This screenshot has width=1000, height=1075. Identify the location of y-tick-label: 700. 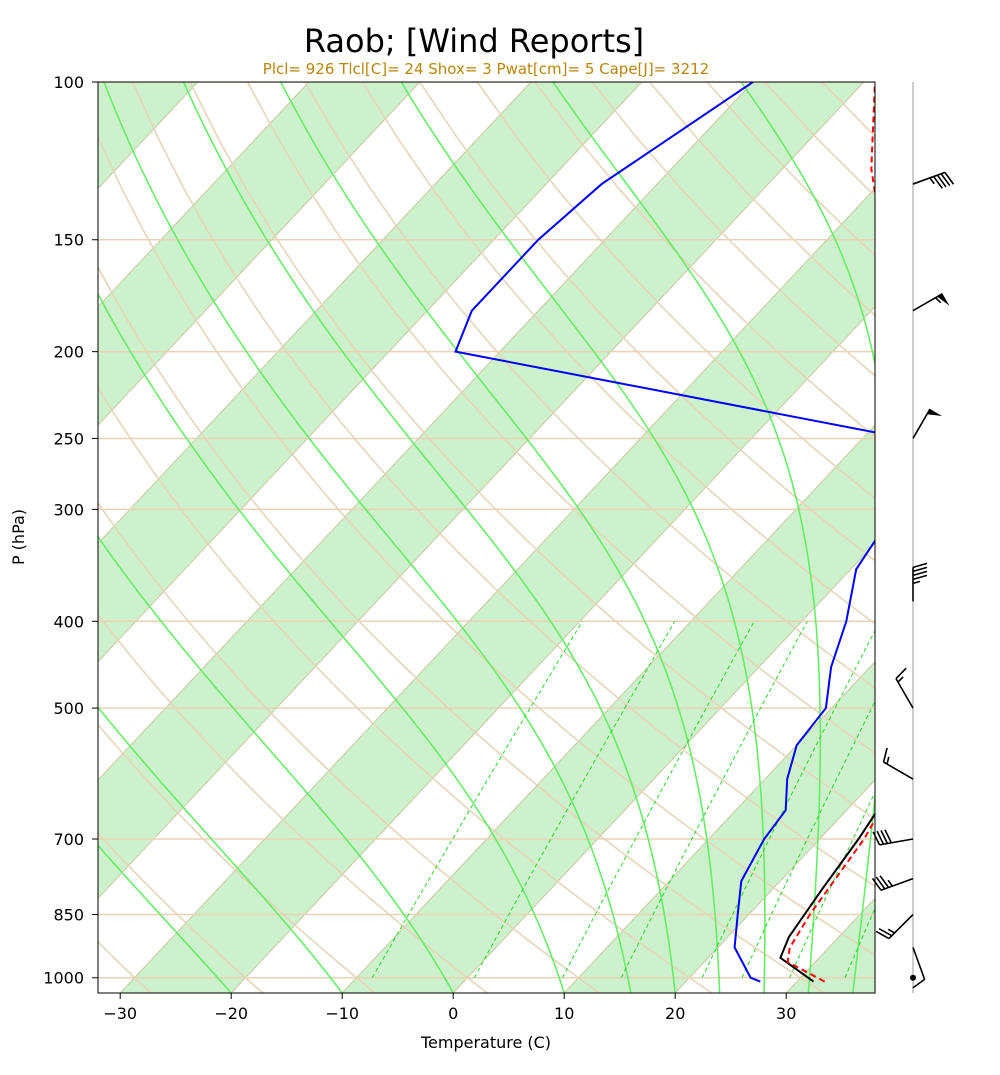
(68, 839).